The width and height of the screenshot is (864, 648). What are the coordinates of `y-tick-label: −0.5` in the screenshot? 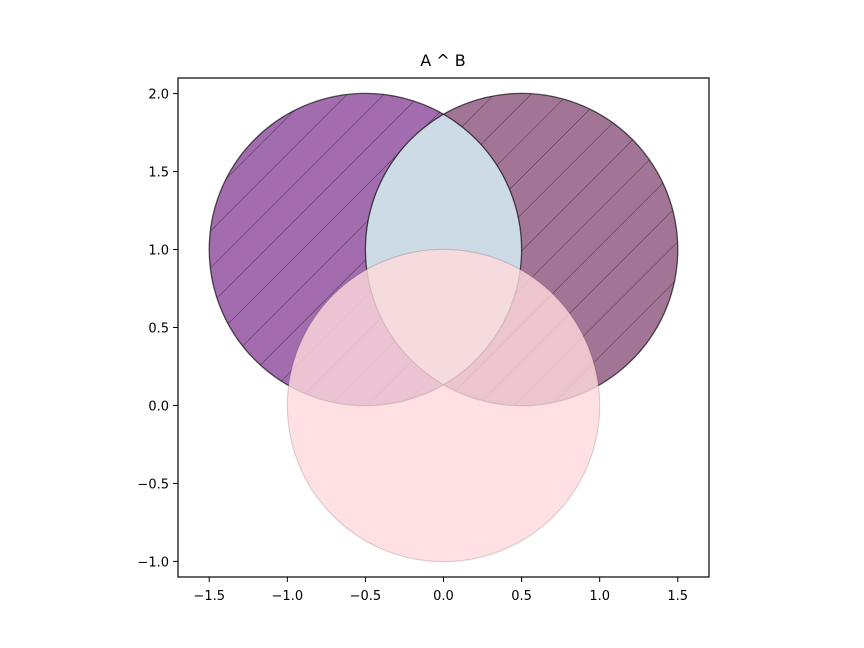 It's located at (153, 484).